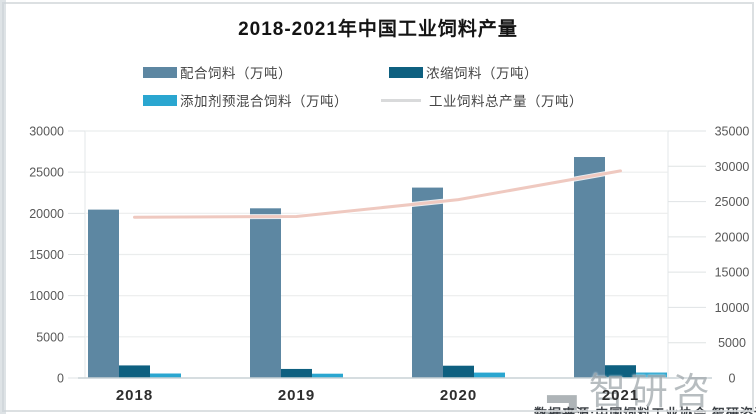  Describe the element at coordinates (165, 375) in the screenshot. I see `bar-series2-2018` at that location.